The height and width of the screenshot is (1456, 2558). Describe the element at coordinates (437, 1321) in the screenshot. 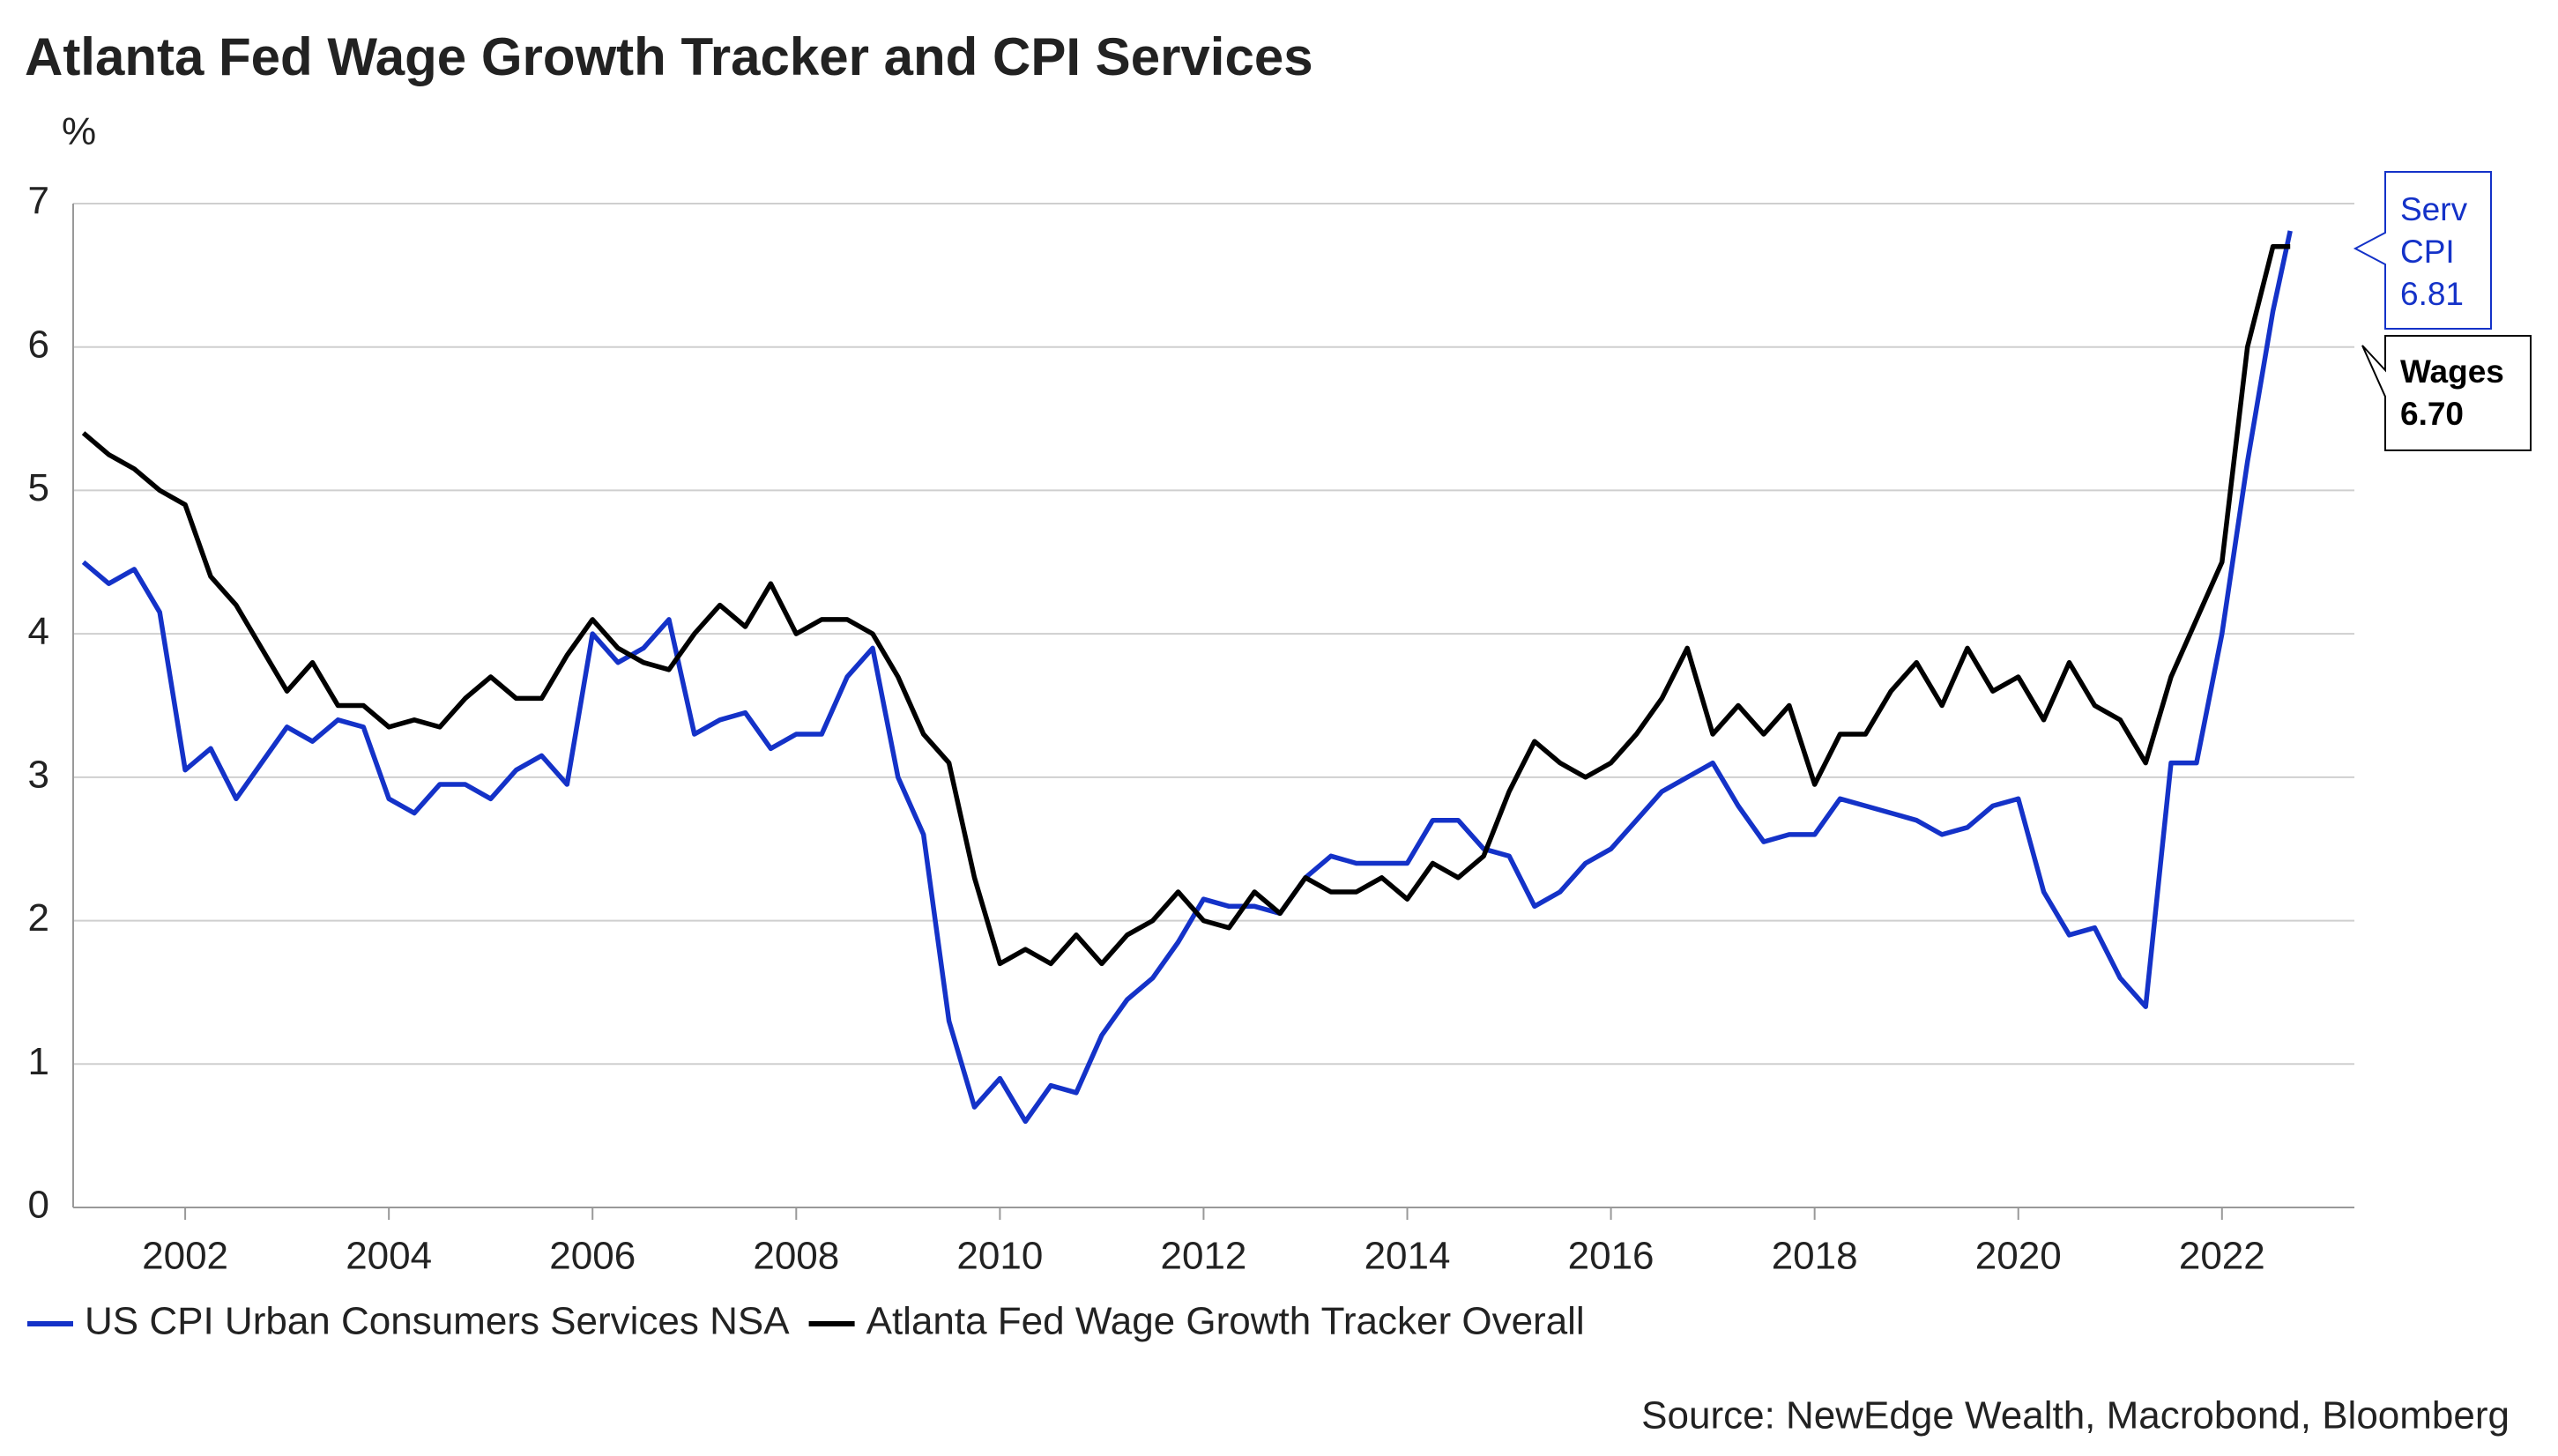

I see `legend-label: US CPI Urban Consumers Services NSA` at that location.